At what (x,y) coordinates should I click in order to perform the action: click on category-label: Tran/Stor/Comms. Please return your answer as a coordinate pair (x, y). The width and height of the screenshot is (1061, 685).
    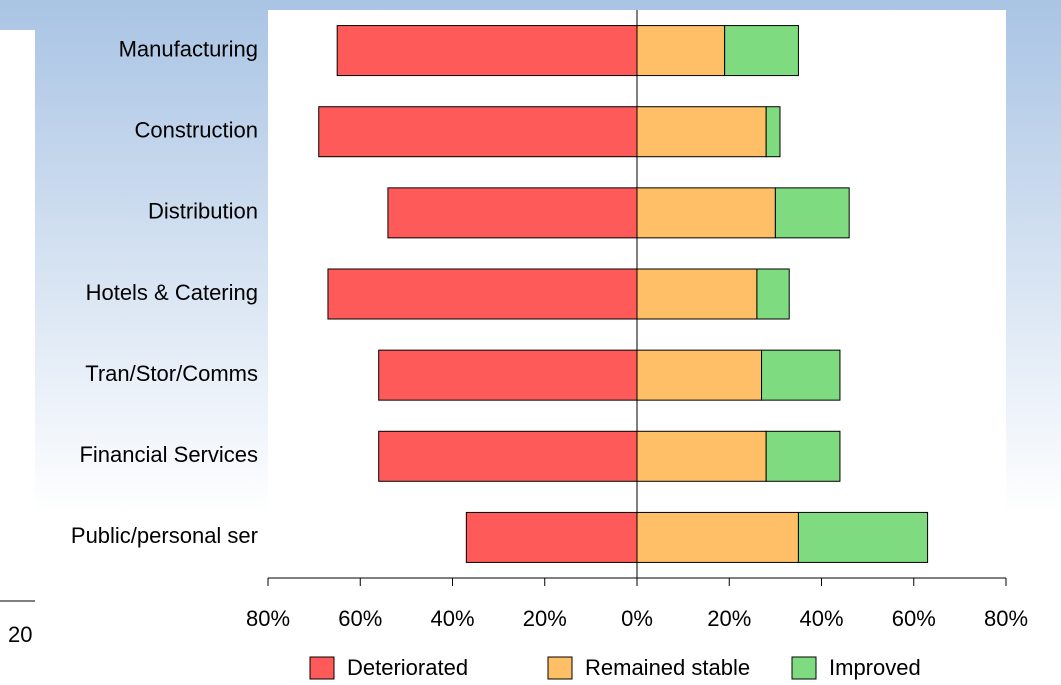
    Looking at the image, I should click on (171, 373).